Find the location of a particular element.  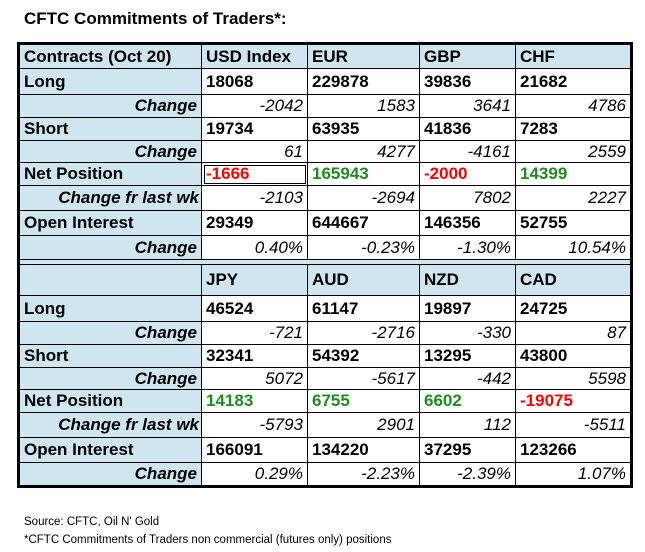

table-row-short-change: Change 5072 -5617 -442 5598 is located at coordinates (325, 378).